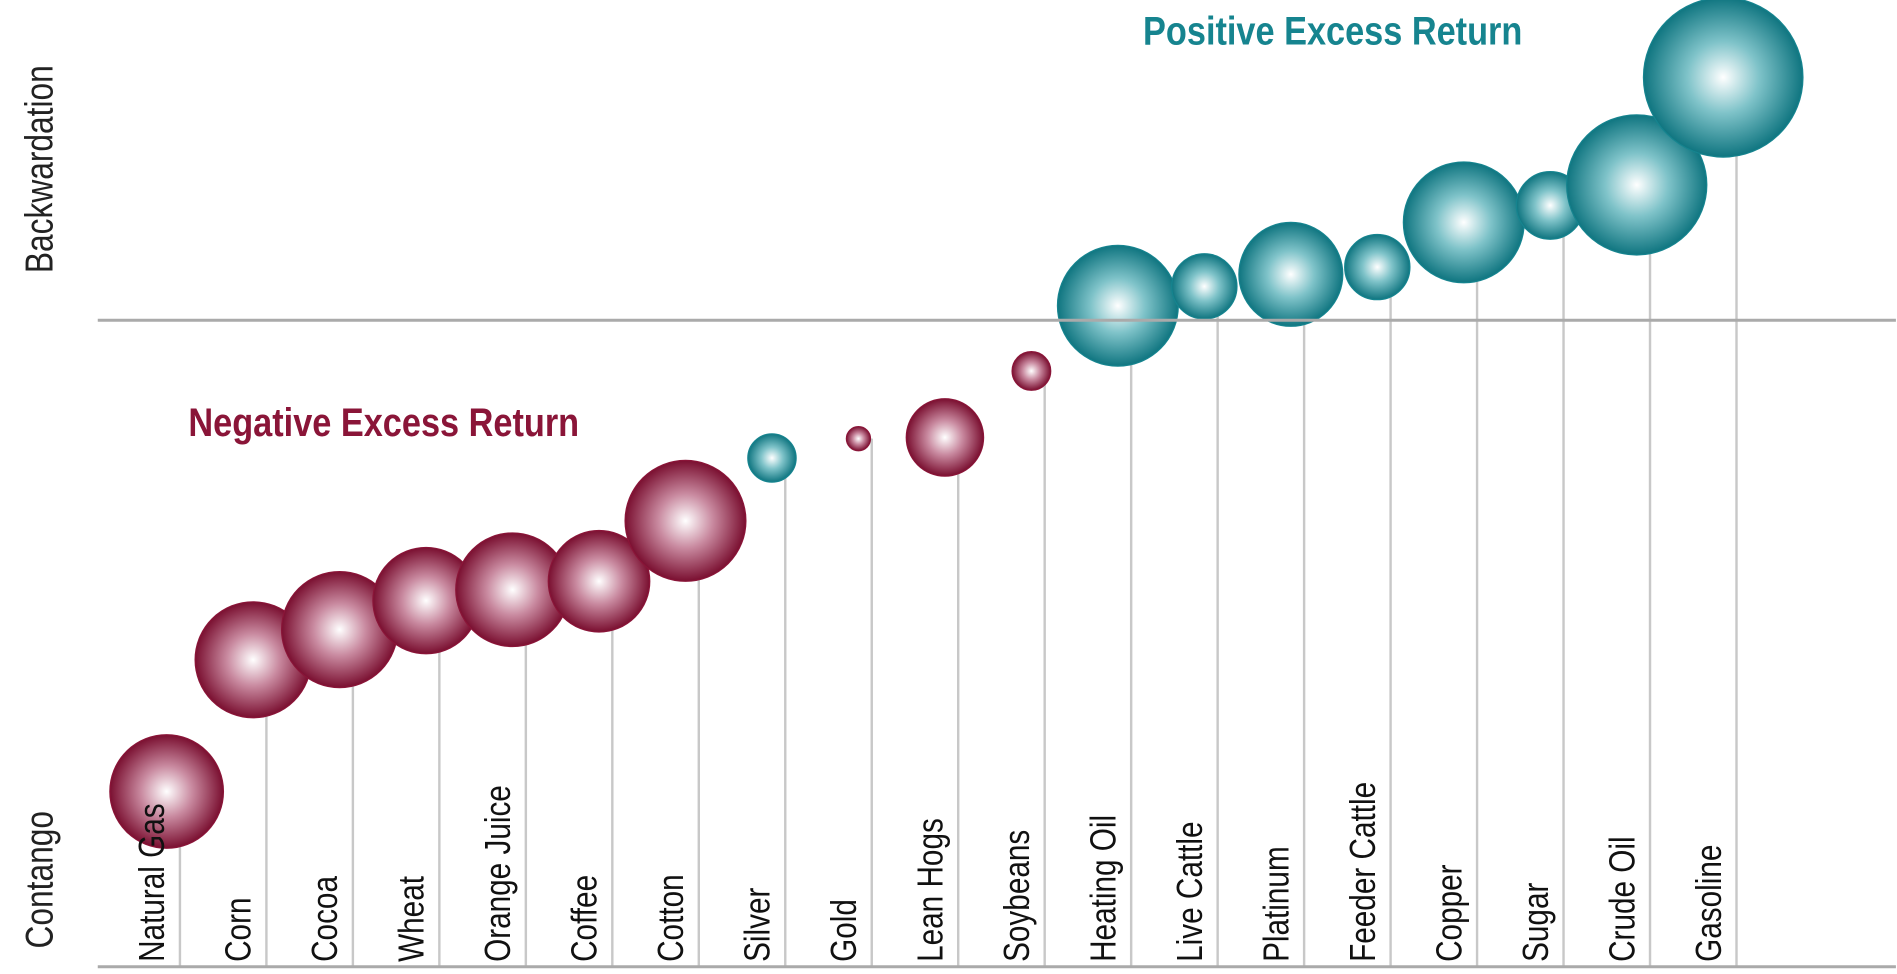 This screenshot has width=1897, height=974. Describe the element at coordinates (412, 919) in the screenshot. I see `x-tick-label: Wheat` at that location.